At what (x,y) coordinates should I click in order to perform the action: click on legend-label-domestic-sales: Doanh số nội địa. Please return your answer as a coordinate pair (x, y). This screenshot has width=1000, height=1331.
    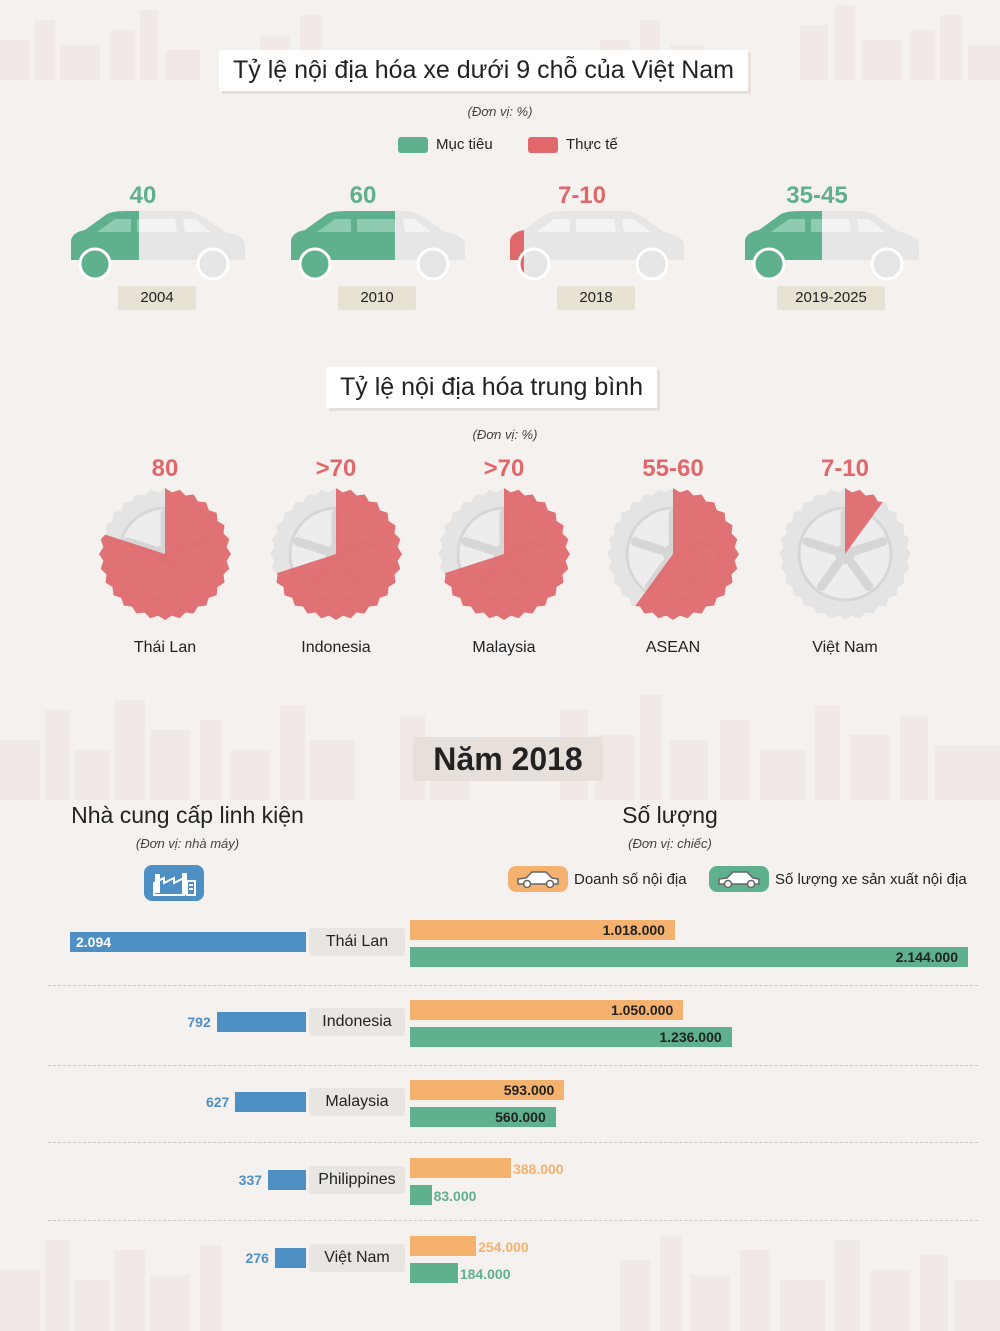
    Looking at the image, I should click on (630, 879).